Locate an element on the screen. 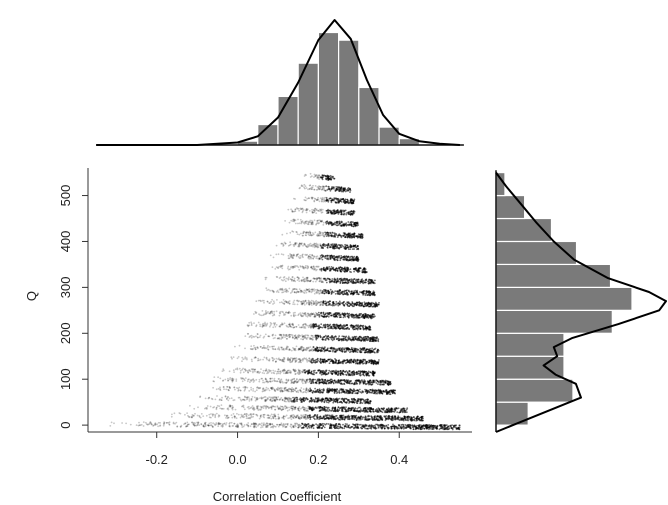 This screenshot has height=505, width=668. top-hist-bar is located at coordinates (328, 88).